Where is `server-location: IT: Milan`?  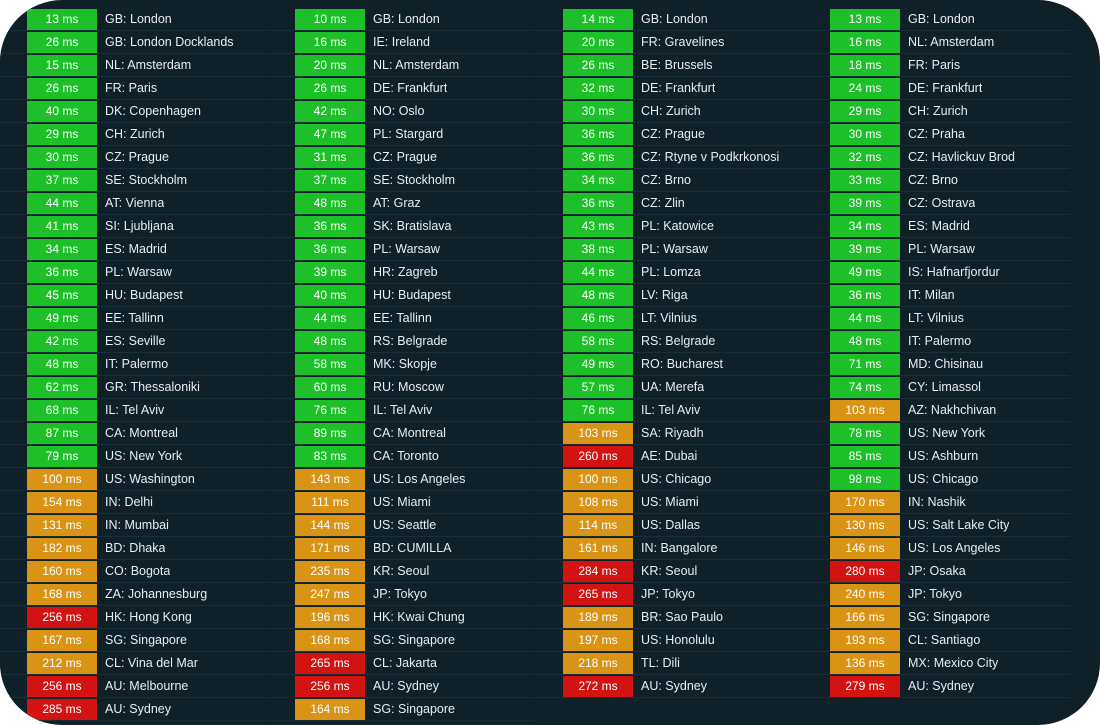
server-location: IT: Milan is located at coordinates (931, 295).